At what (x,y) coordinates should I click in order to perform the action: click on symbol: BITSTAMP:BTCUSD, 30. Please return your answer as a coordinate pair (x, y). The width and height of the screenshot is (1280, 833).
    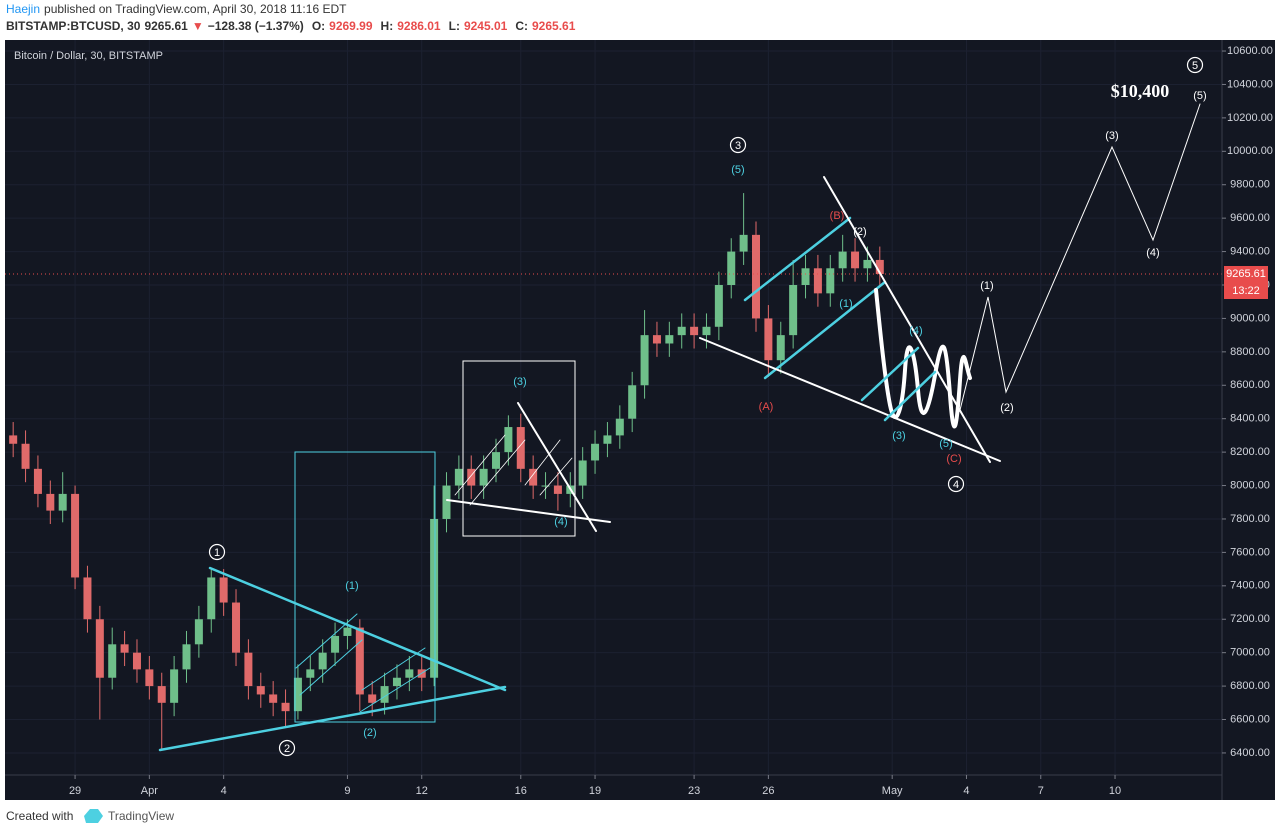
    Looking at the image, I should click on (73, 26).